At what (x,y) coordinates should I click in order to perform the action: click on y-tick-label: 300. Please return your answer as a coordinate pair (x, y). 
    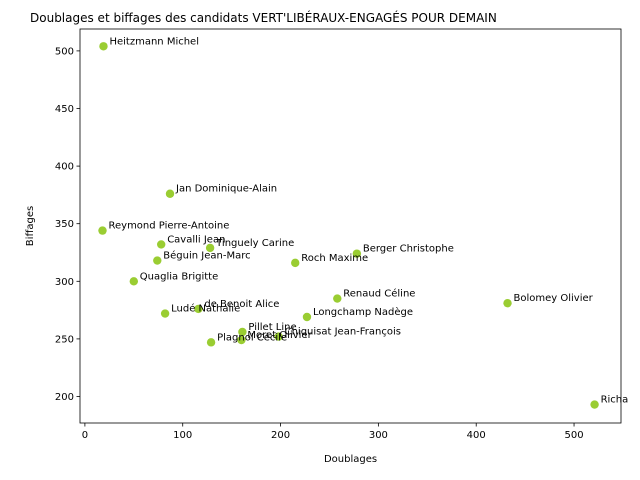
    Looking at the image, I should click on (64, 282).